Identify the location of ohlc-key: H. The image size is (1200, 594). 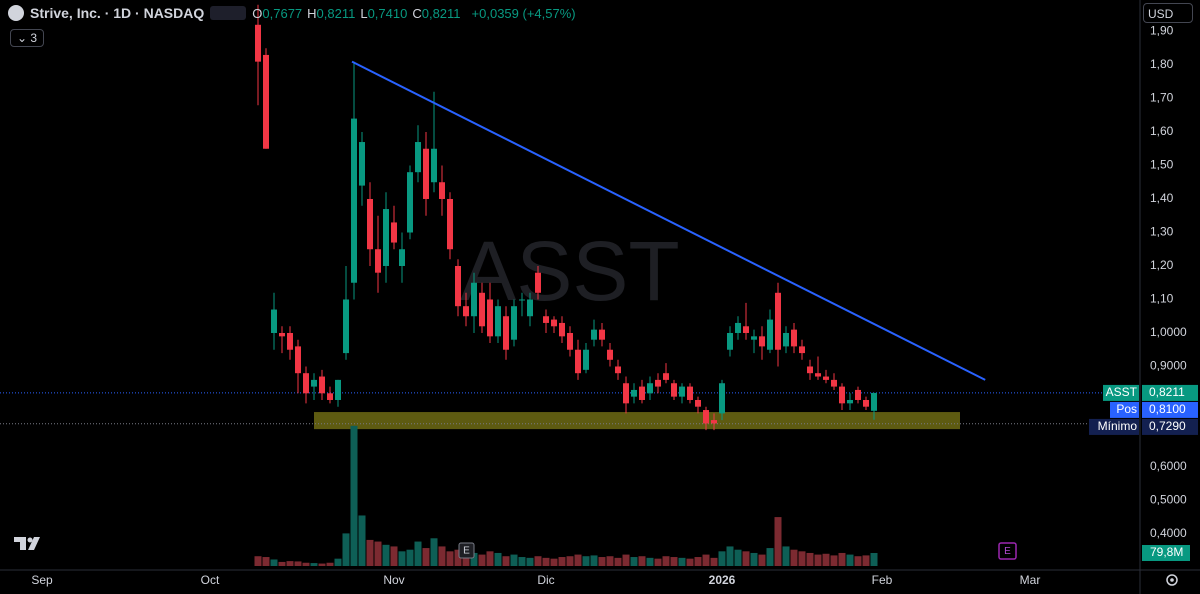
(312, 13).